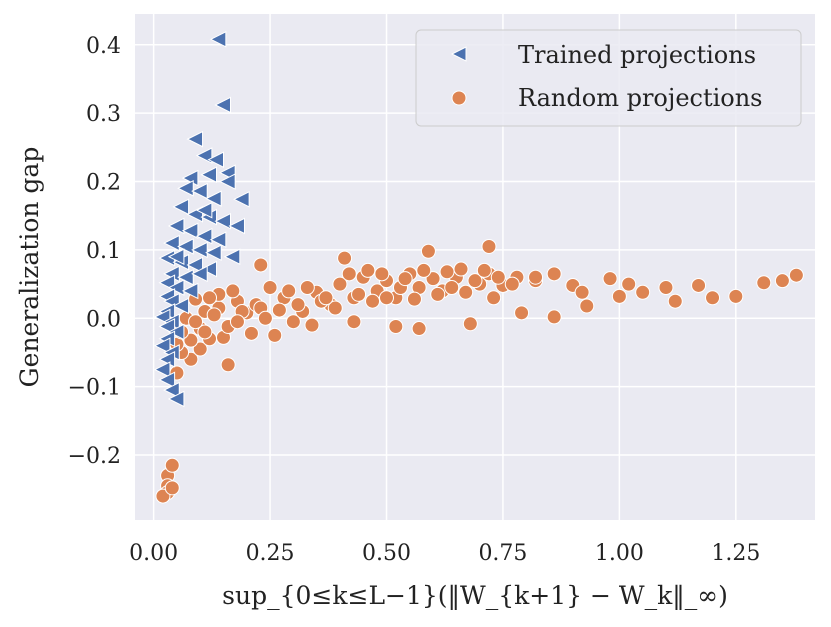  I want to click on x-axis-label: sup_{0≤k≤L−1}(‖W_{k+1} − W_k‖_∞), so click(475, 596).